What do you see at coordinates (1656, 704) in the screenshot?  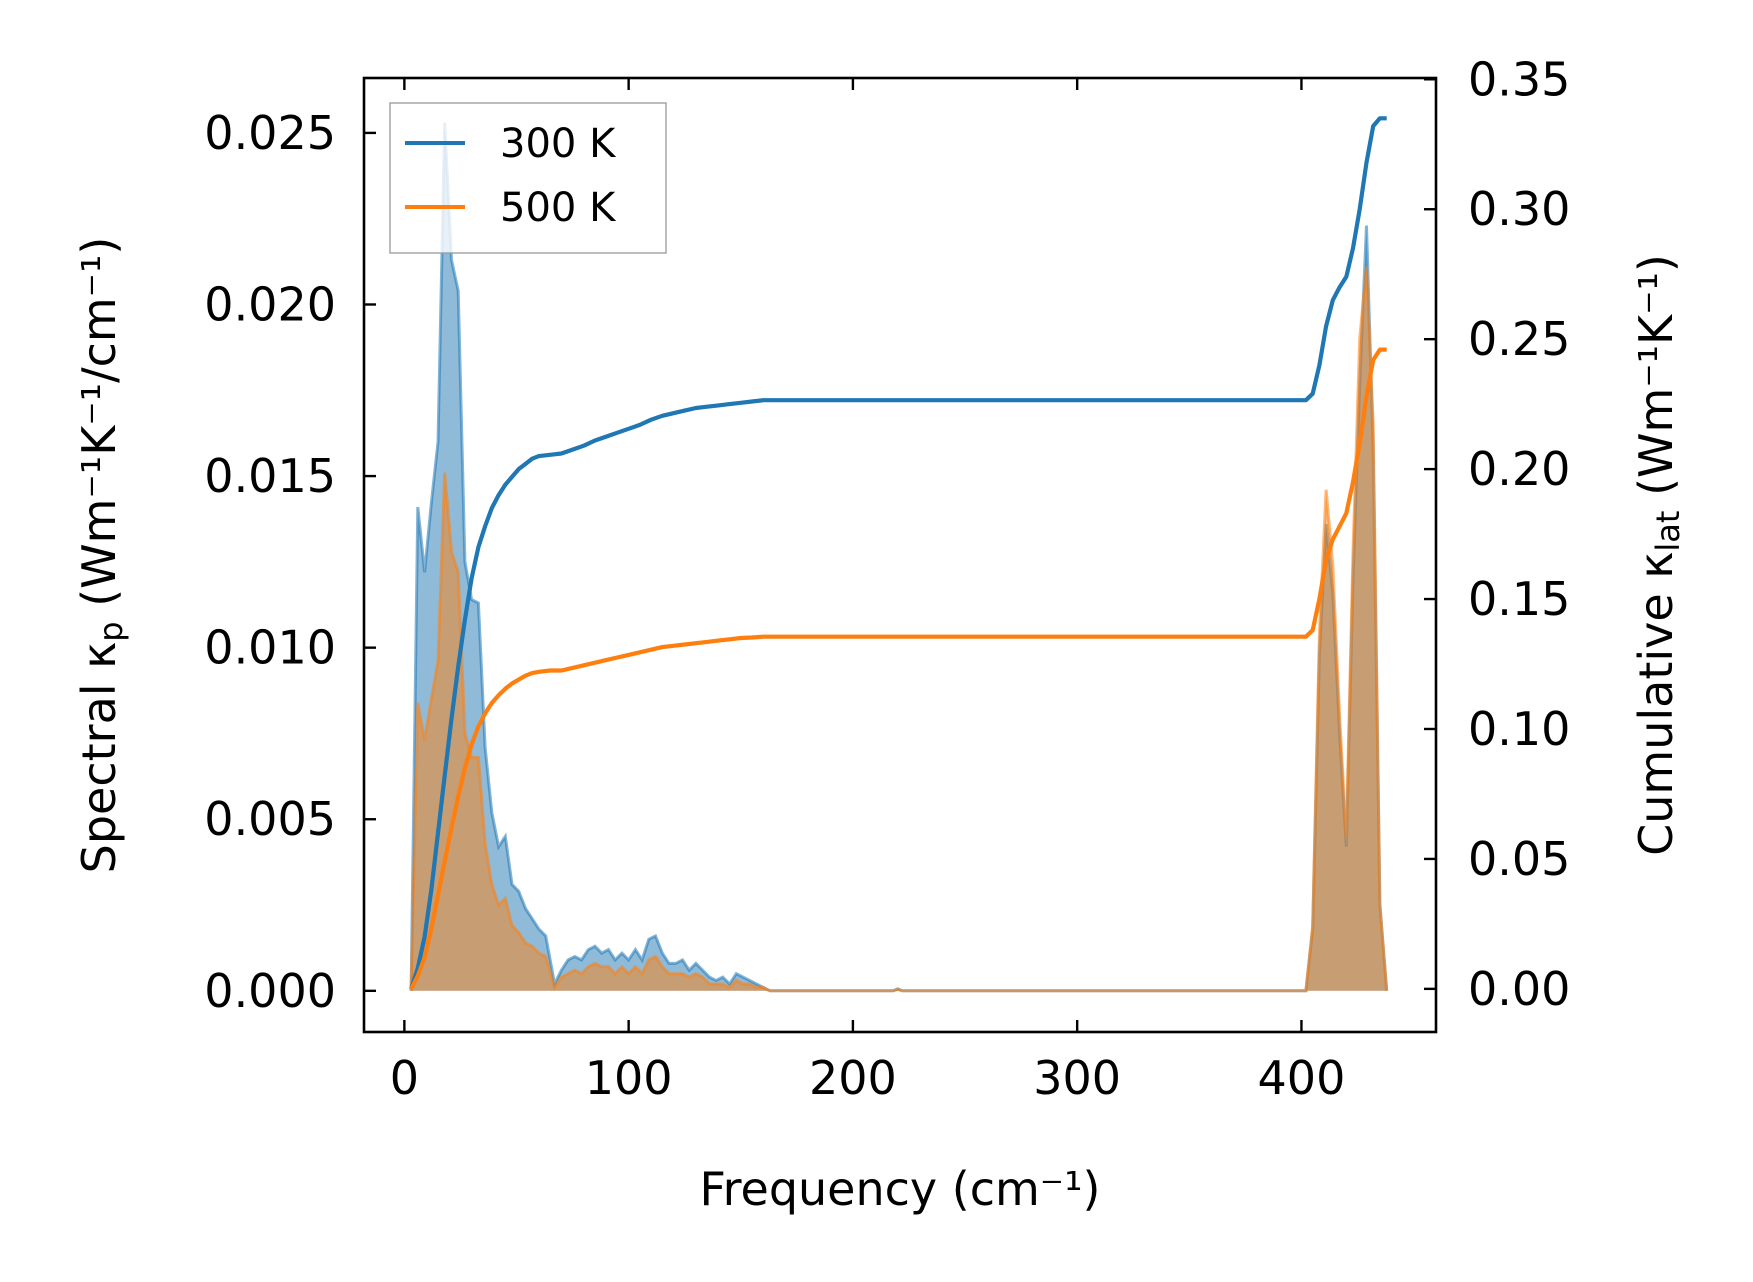 I see `y-axis-right-title-prefix: Cumulative κ` at bounding box center [1656, 704].